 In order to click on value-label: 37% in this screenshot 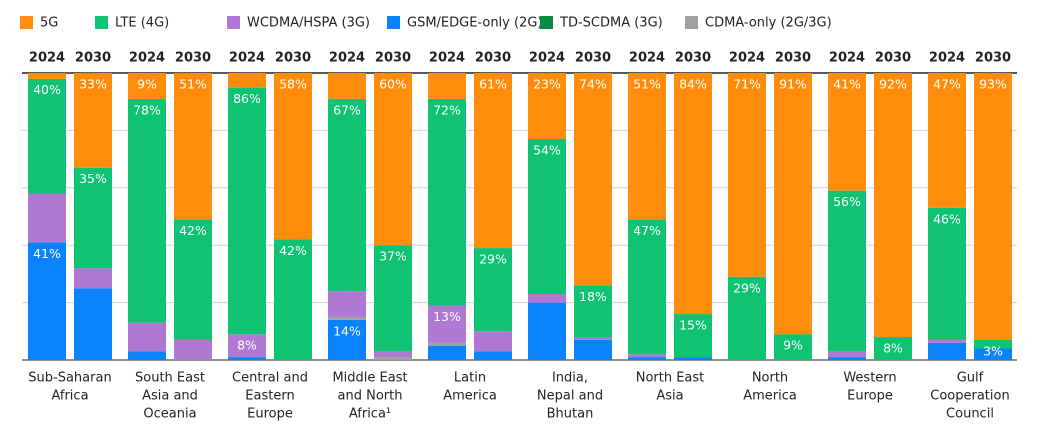, I will do `click(393, 256)`.